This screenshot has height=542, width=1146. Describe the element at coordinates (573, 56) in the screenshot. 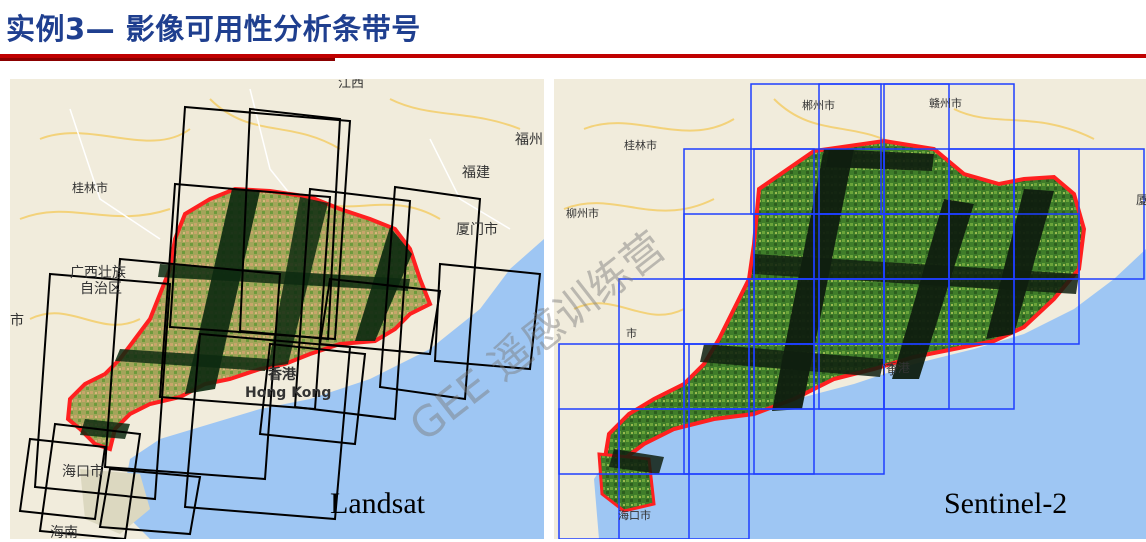

I see `title-underline` at that location.